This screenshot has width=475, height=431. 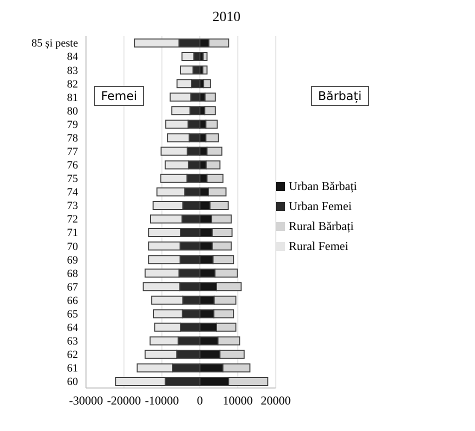 I want to click on y-tick-label: 67, so click(x=72, y=287).